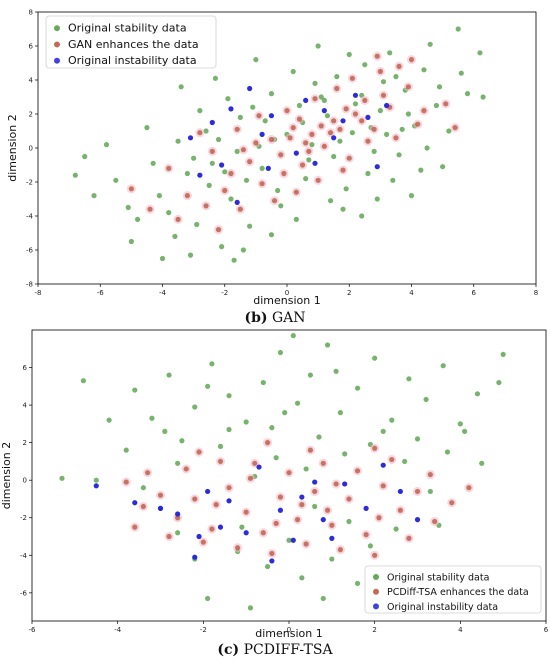  What do you see at coordinates (163, 293) in the screenshot?
I see `x-tick-label: -4` at bounding box center [163, 293].